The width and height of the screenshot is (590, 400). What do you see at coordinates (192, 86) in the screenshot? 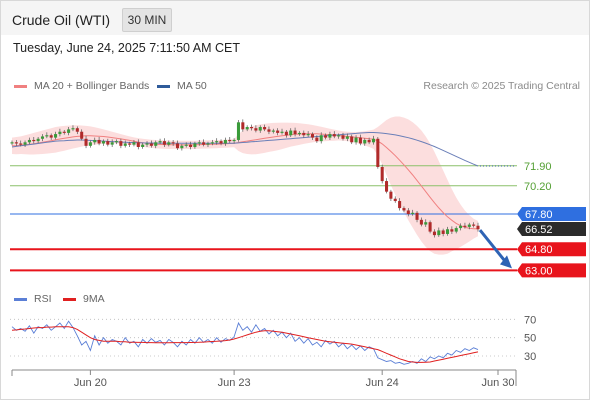
I see `legend-ma50-label: MA 50` at bounding box center [192, 86].